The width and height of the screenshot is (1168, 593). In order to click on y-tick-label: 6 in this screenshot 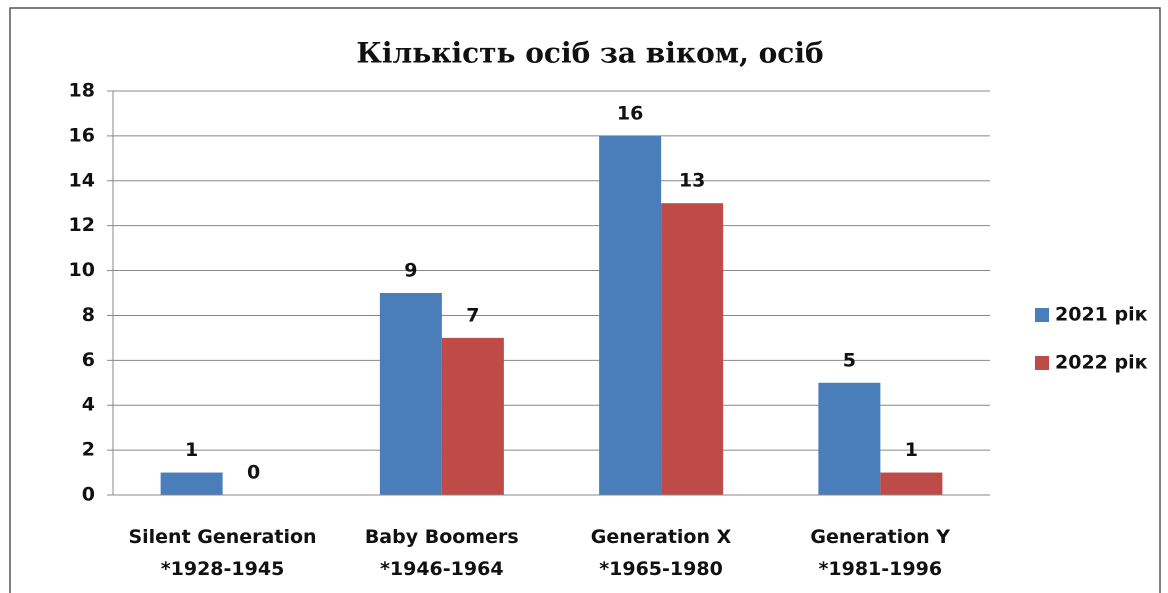, I will do `click(88, 360)`.